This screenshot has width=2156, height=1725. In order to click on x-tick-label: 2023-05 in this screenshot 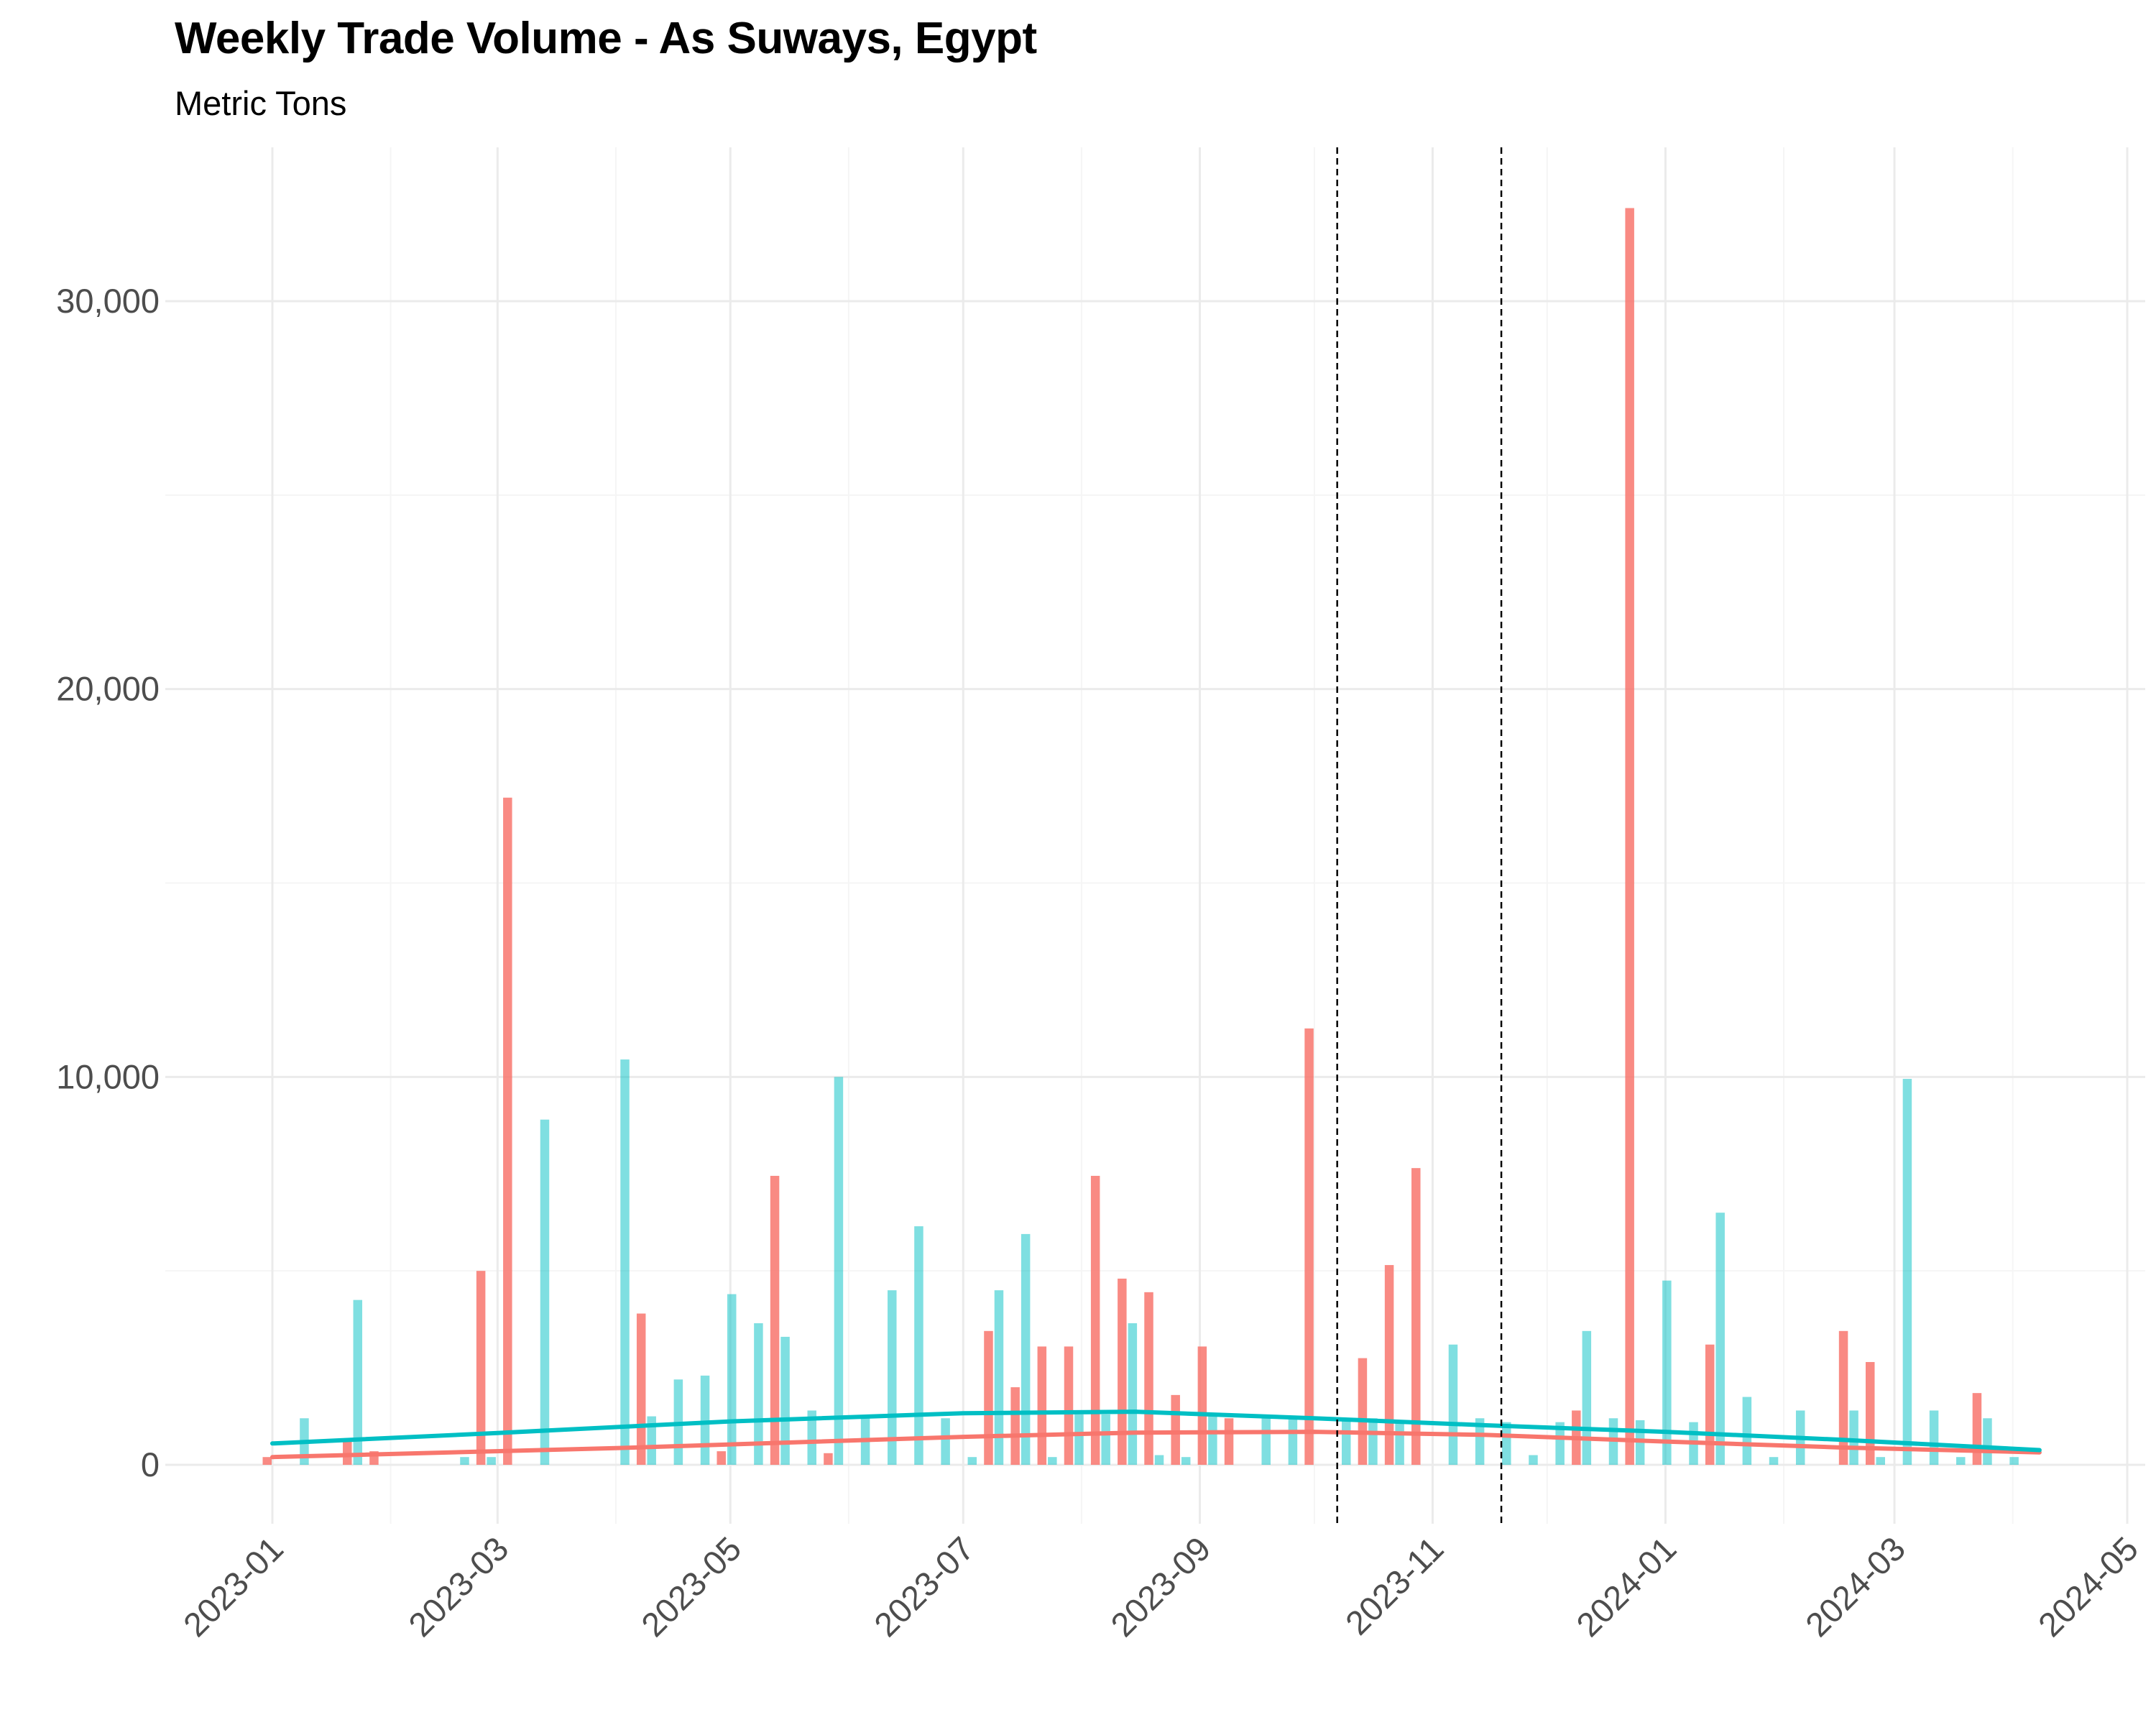, I will do `click(691, 1587)`.